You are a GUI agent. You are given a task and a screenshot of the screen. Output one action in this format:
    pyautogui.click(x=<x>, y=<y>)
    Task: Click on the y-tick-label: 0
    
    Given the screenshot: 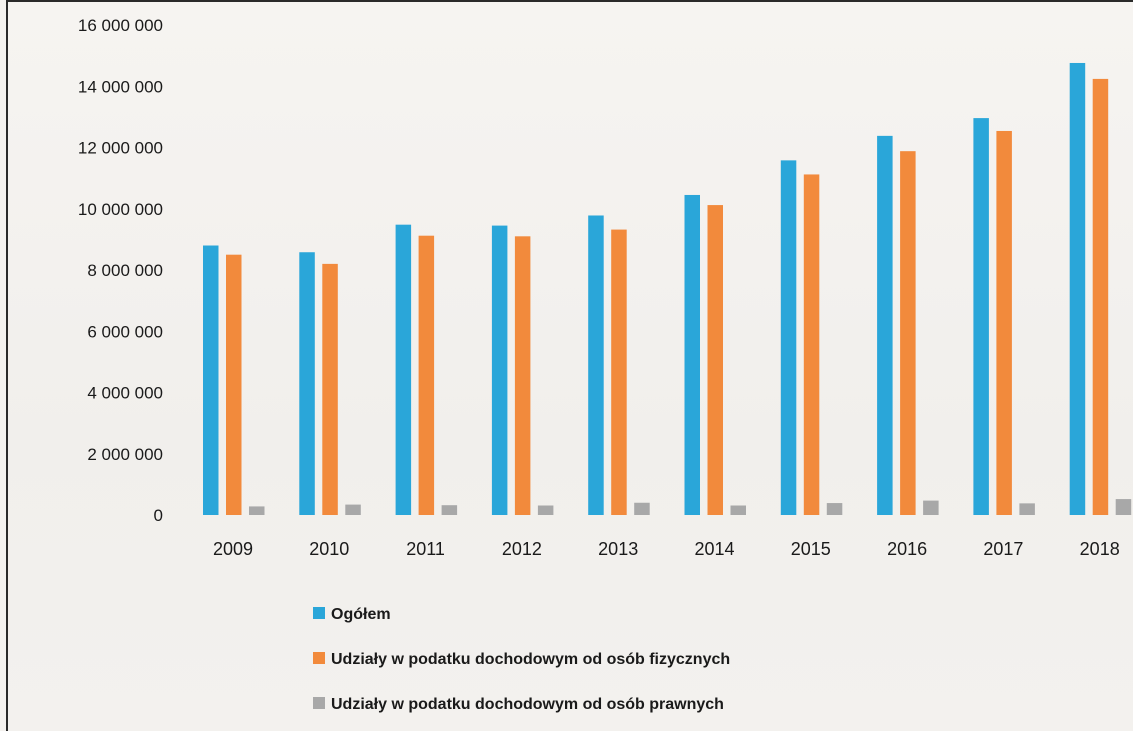 What is the action you would take?
    pyautogui.click(x=158, y=515)
    